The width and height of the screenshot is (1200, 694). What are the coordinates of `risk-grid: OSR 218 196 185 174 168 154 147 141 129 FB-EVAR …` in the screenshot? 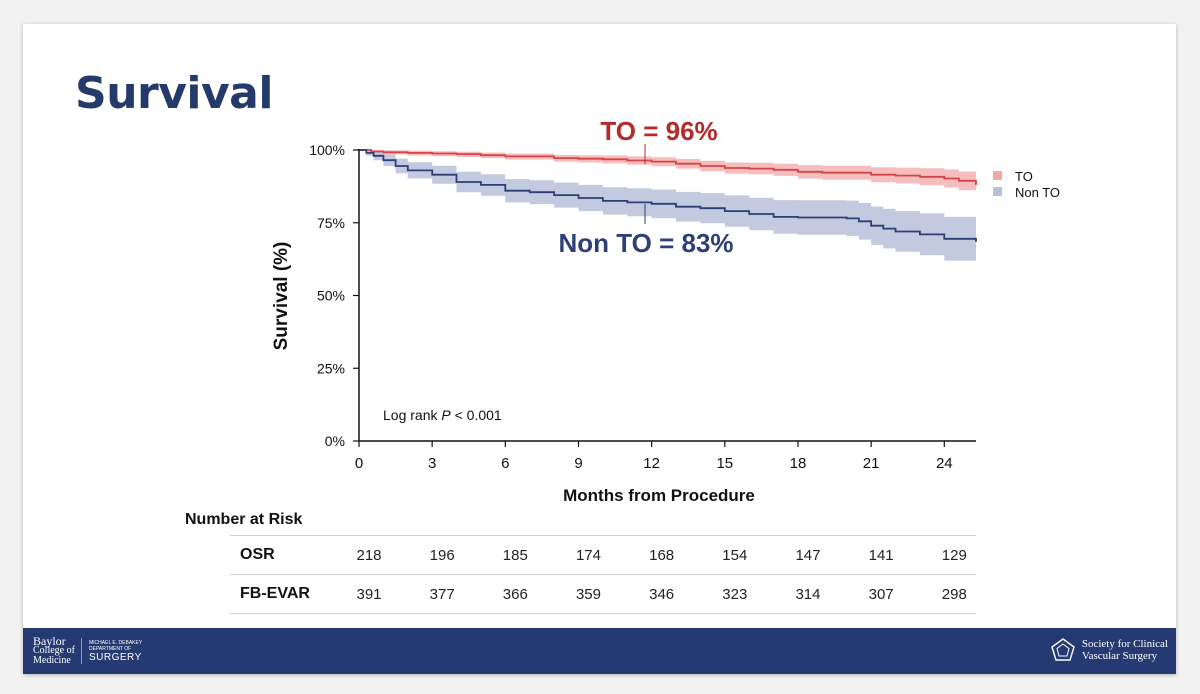 It's located at (603, 574).